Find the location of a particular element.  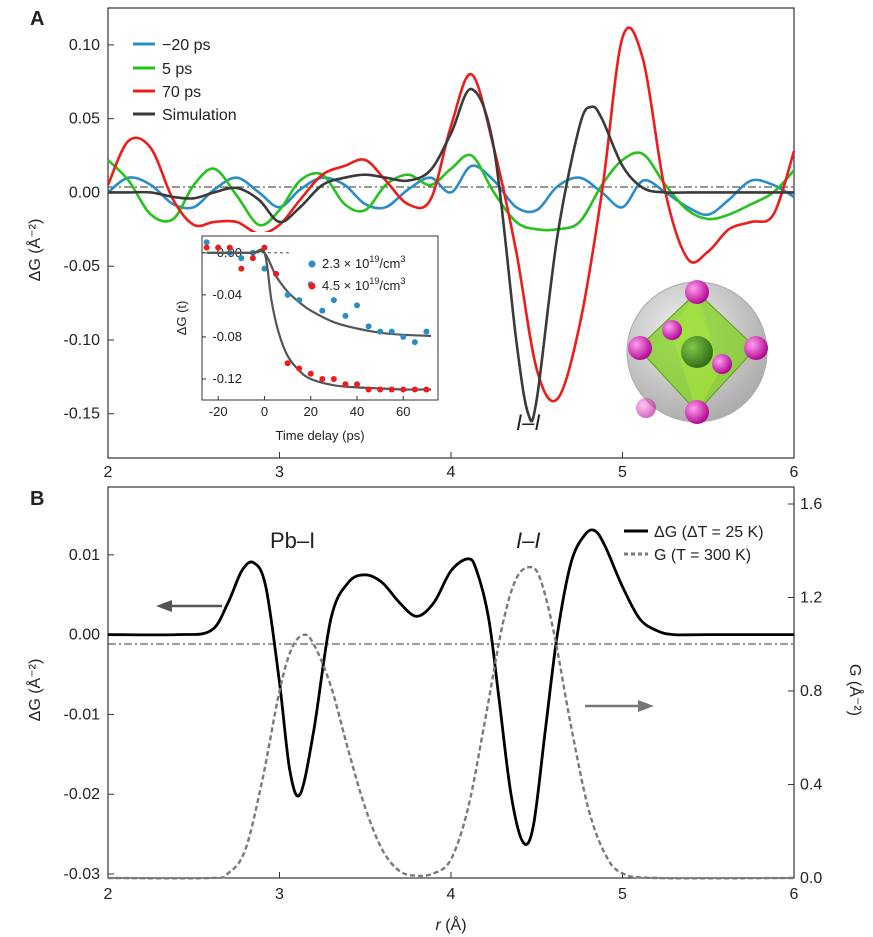

panel-b-annotation-pb-i: Pb–I is located at coordinates (292, 540).